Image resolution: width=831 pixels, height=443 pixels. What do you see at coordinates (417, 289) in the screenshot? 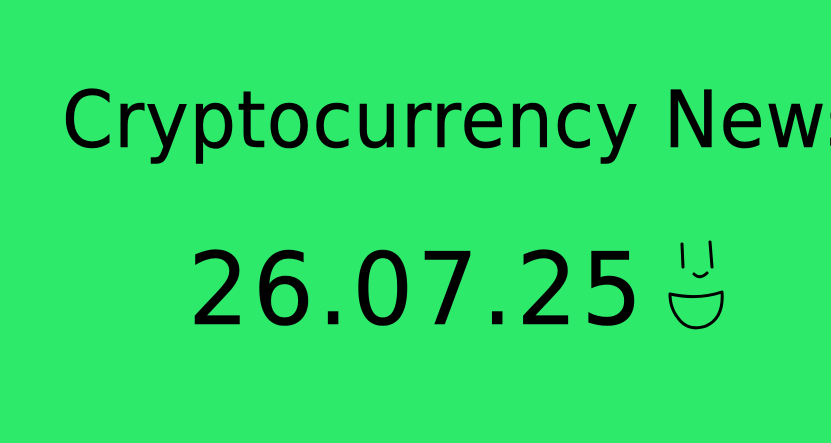
I see `handwritten-date: 26.07.25` at bounding box center [417, 289].